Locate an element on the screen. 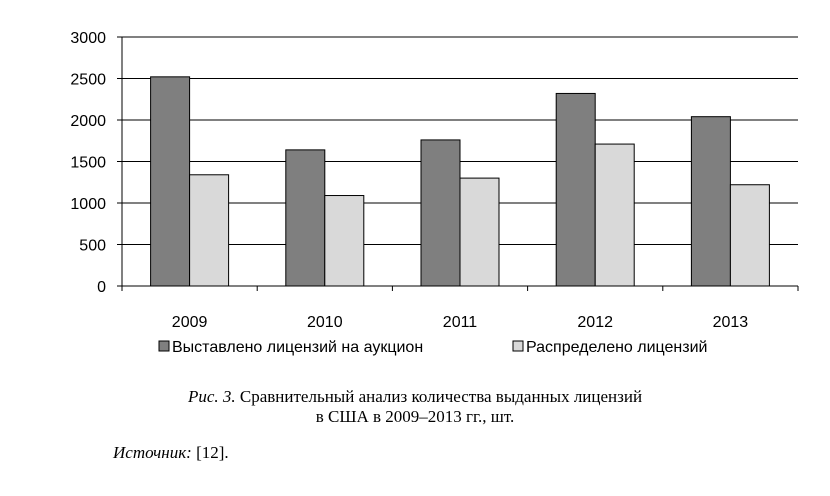  x-tick-label: 2010 is located at coordinates (325, 322).